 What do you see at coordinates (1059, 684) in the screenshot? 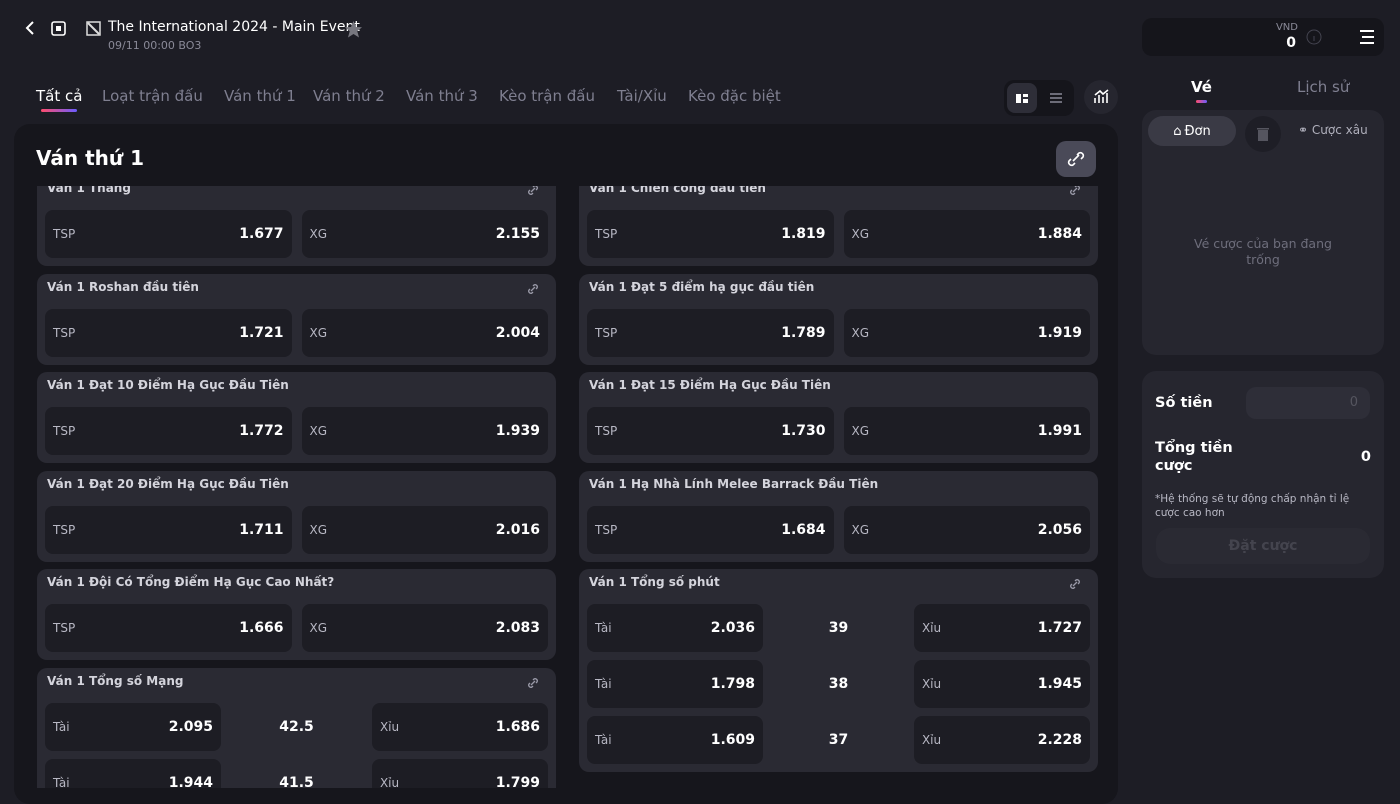
I see `odds-value: 1.945` at bounding box center [1059, 684].